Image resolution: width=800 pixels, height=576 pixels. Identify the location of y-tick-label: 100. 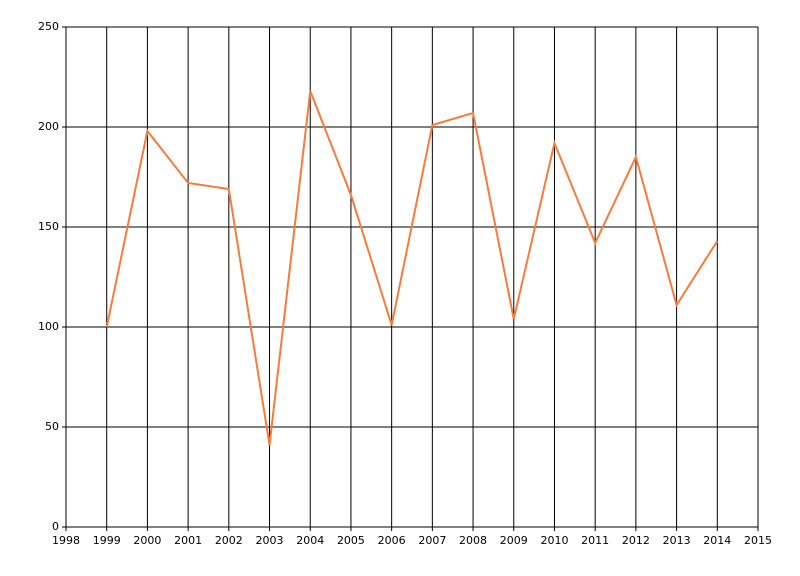
(48, 326).